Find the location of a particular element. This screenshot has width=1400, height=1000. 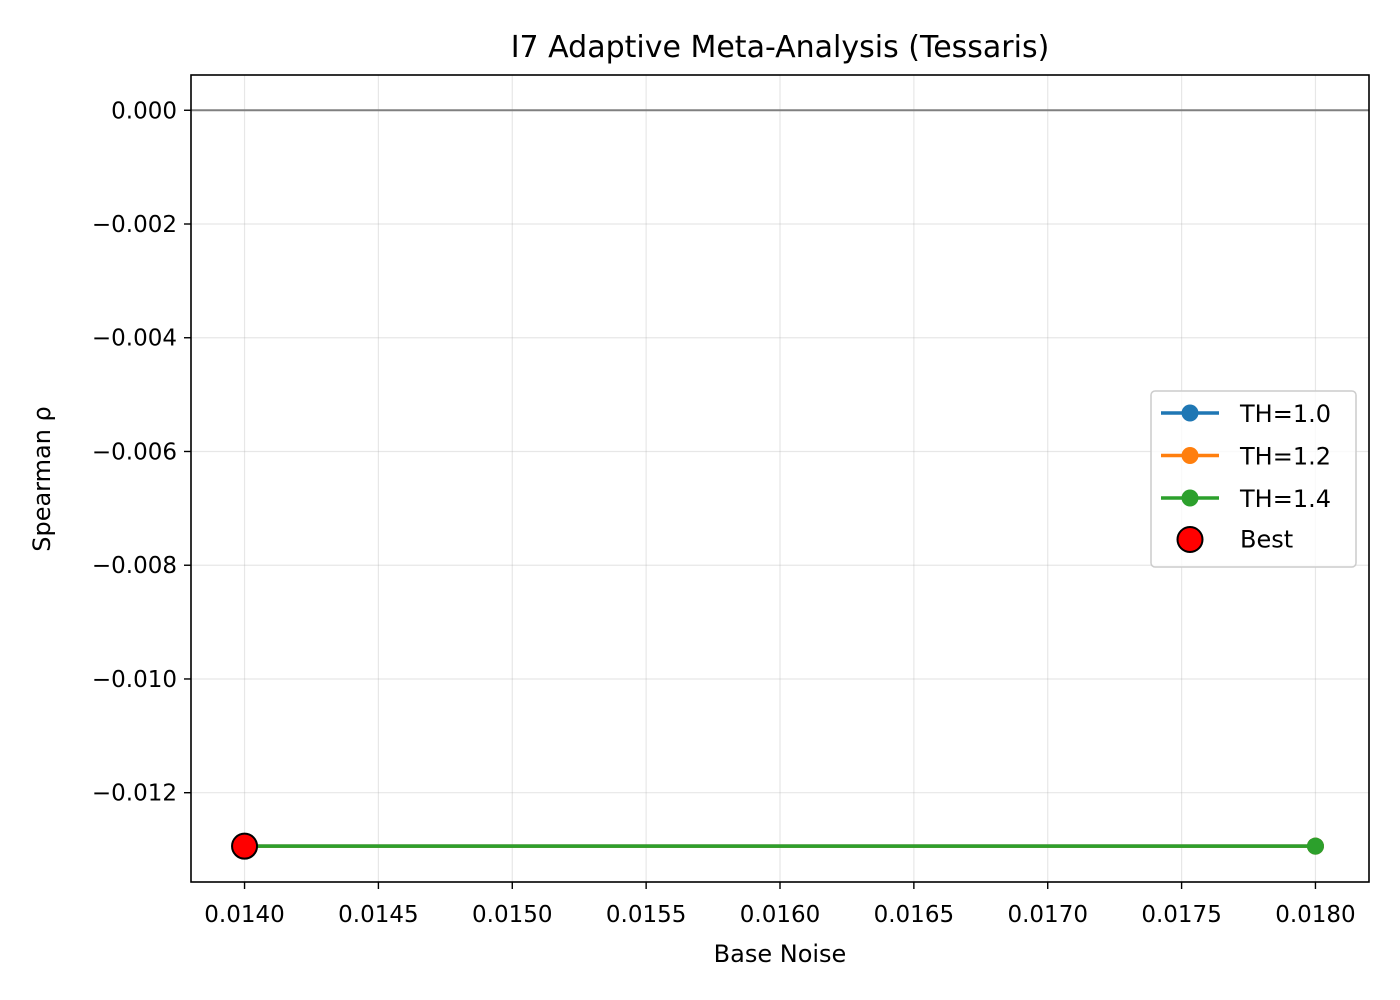

y-tick-label: −0.010 is located at coordinates (134, 680).